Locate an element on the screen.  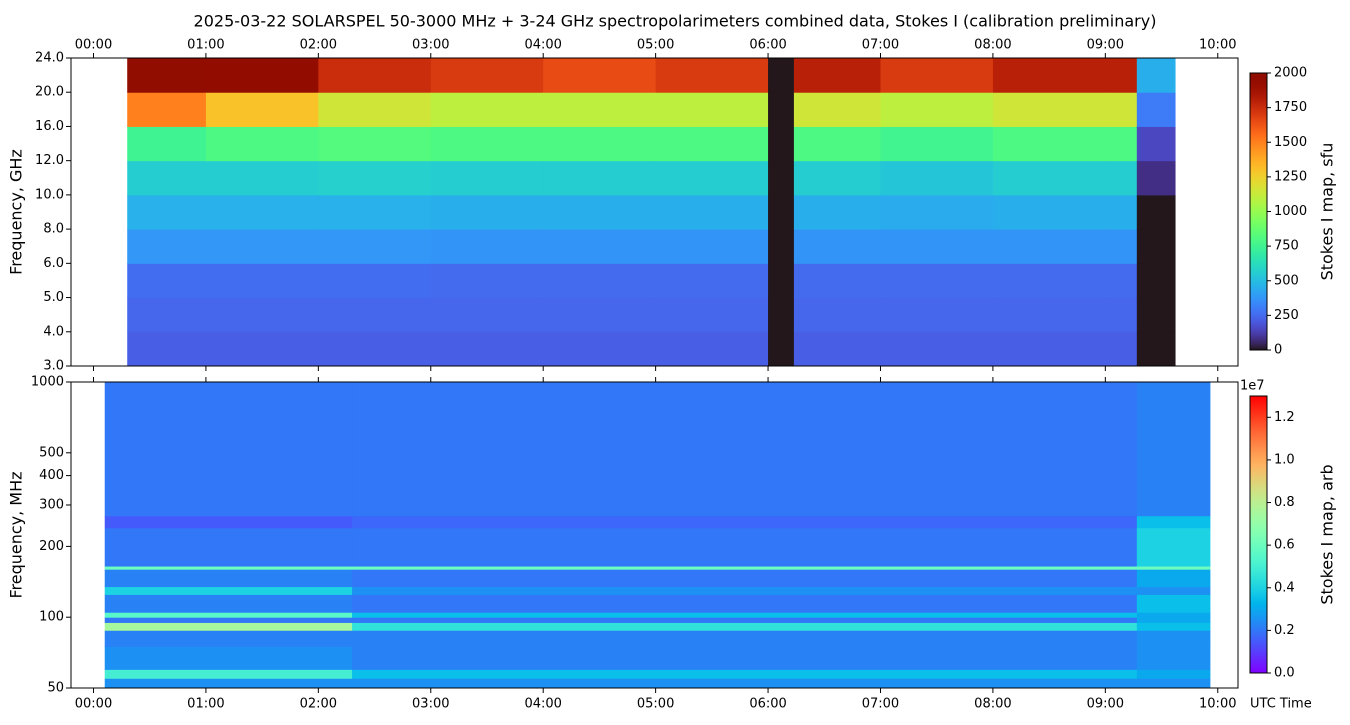
colorbar-tick-label: 750 is located at coordinates (1286, 246).